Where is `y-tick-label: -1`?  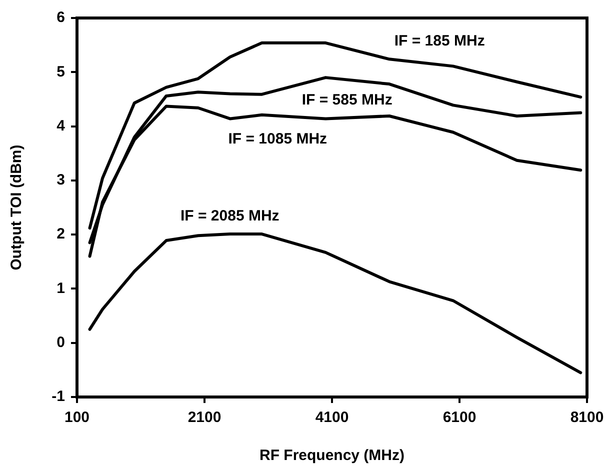 y-tick-label: -1 is located at coordinates (58, 397).